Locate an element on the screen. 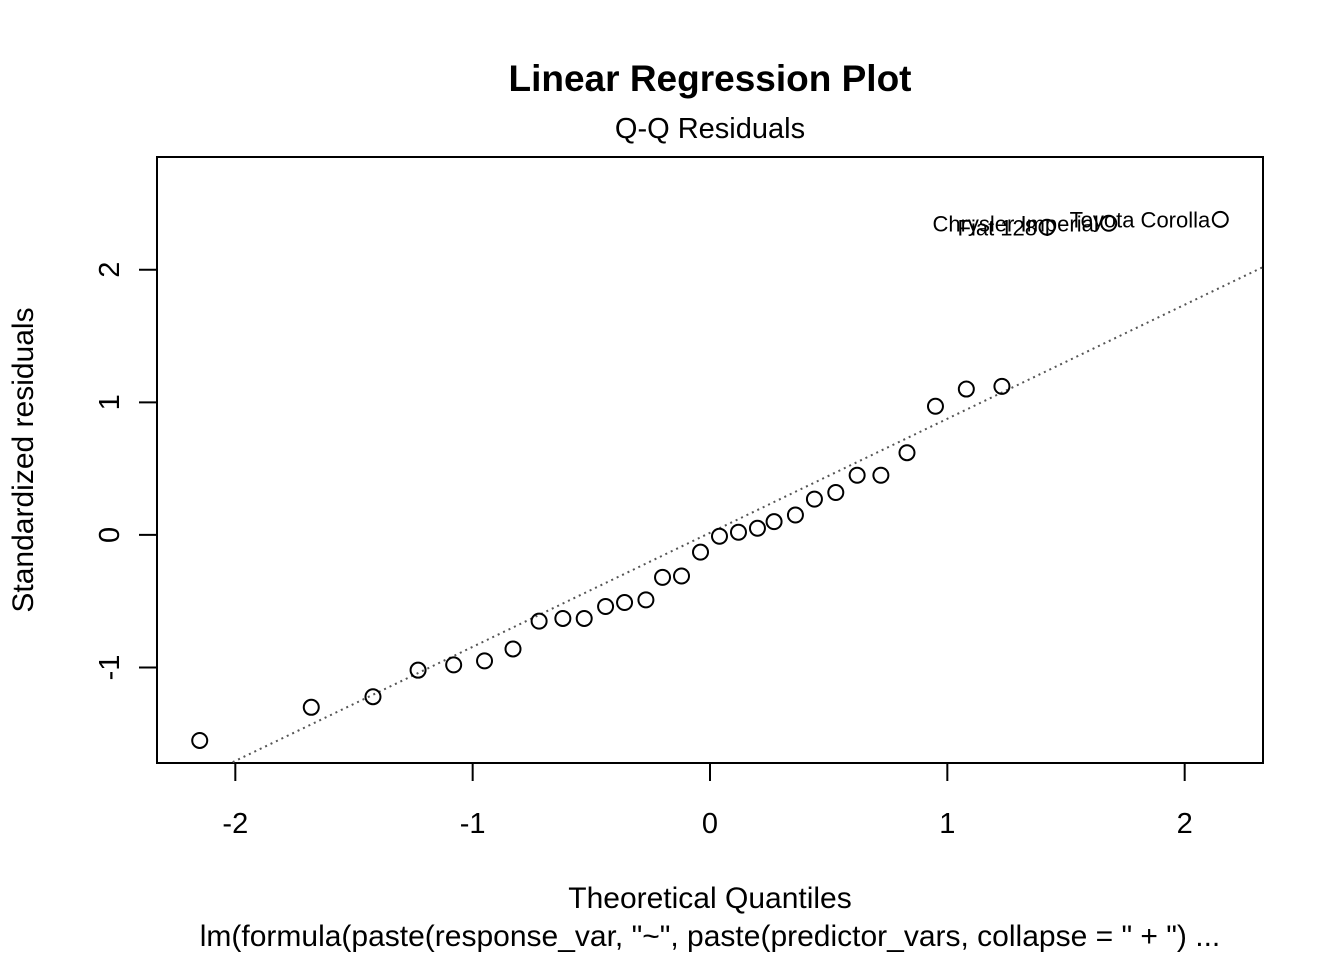 The image size is (1344, 960). x-tick-label: 0 is located at coordinates (710, 824).